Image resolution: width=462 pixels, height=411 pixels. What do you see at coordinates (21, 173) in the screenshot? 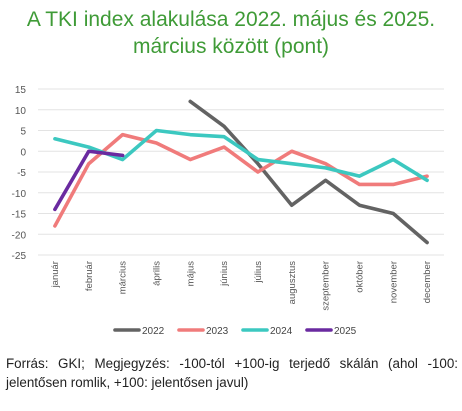
I see `y-tick-label: -5` at bounding box center [21, 173].